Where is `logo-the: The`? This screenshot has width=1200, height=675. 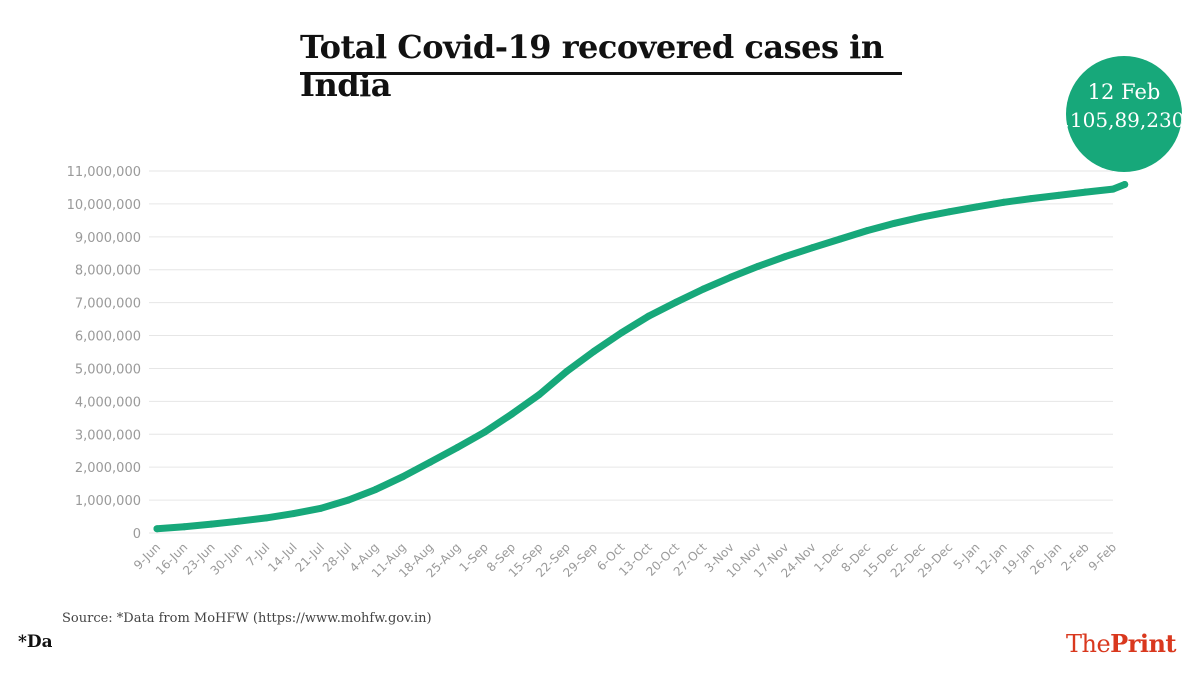
logo-the: The is located at coordinates (1088, 644).